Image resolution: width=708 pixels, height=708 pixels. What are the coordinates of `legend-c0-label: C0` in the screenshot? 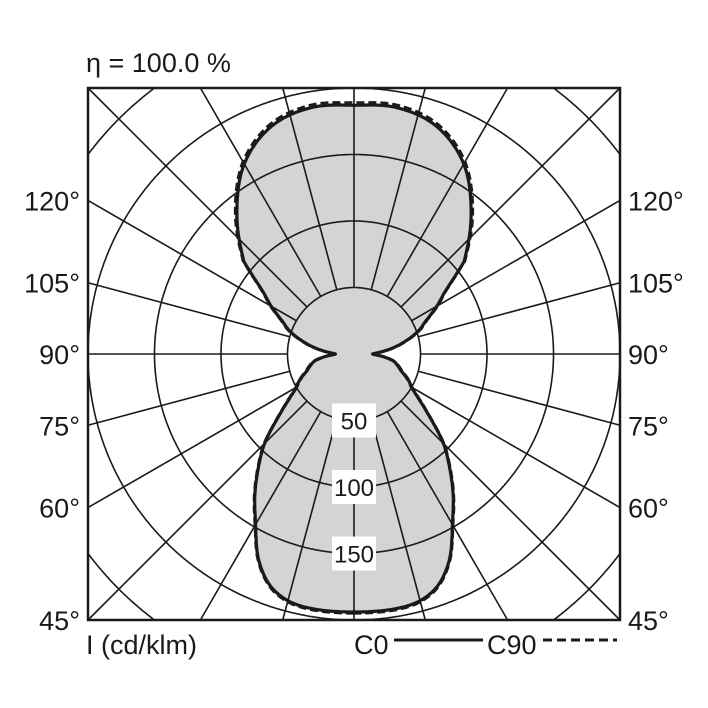 It's located at (371, 645).